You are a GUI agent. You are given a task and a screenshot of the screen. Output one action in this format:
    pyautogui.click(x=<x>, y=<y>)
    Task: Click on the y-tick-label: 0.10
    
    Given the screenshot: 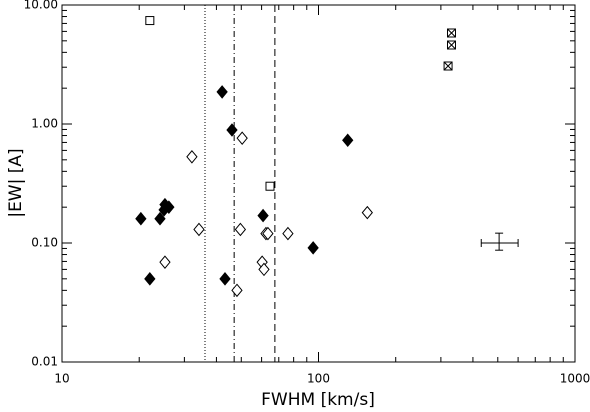 What is the action you would take?
    pyautogui.click(x=44, y=243)
    